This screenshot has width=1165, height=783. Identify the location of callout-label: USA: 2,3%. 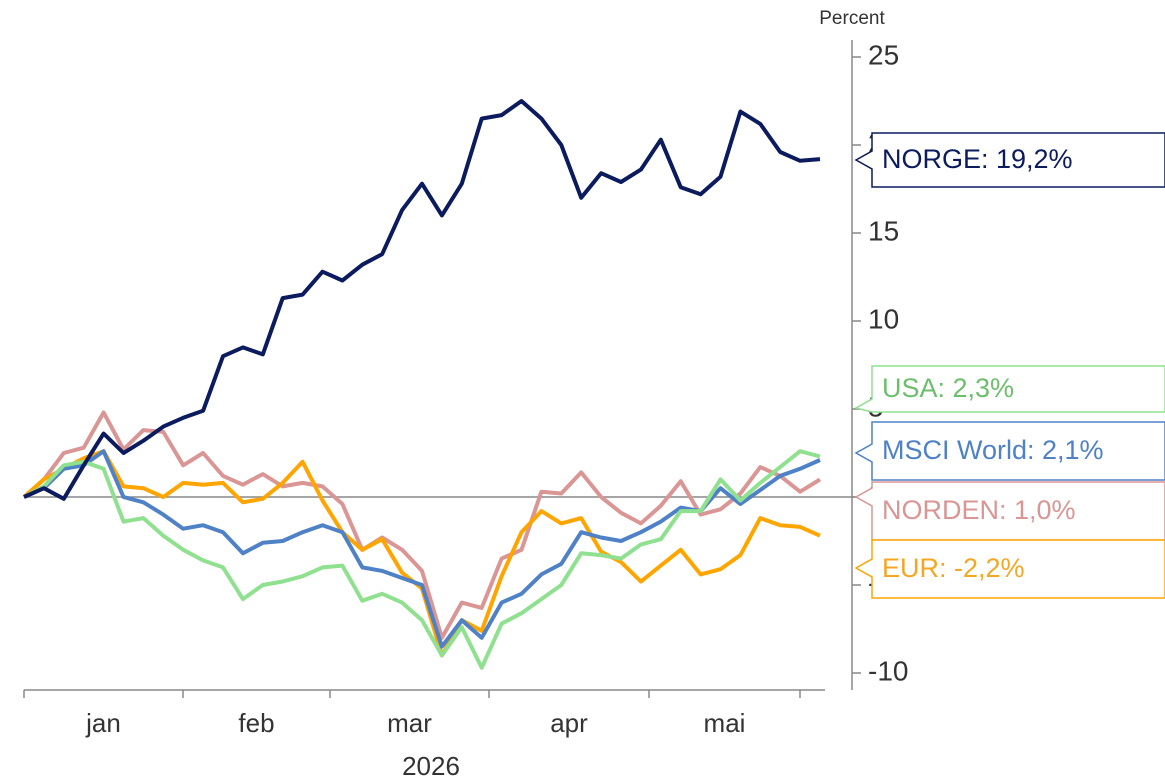
(948, 388).